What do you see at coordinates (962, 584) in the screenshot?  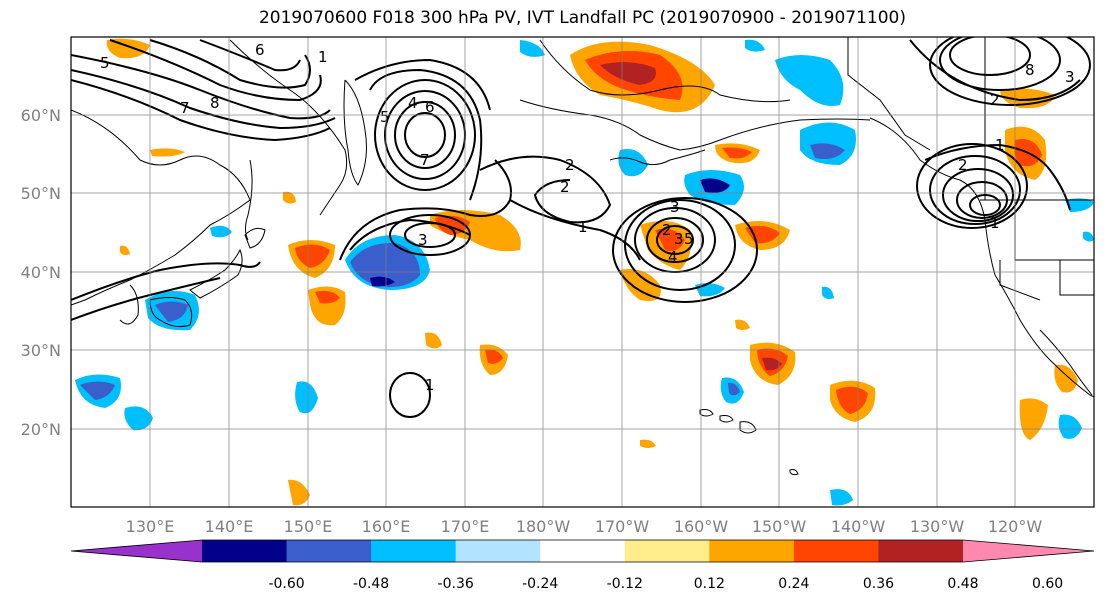 I see `colorbar-tick-label: 0.48` at bounding box center [962, 584].